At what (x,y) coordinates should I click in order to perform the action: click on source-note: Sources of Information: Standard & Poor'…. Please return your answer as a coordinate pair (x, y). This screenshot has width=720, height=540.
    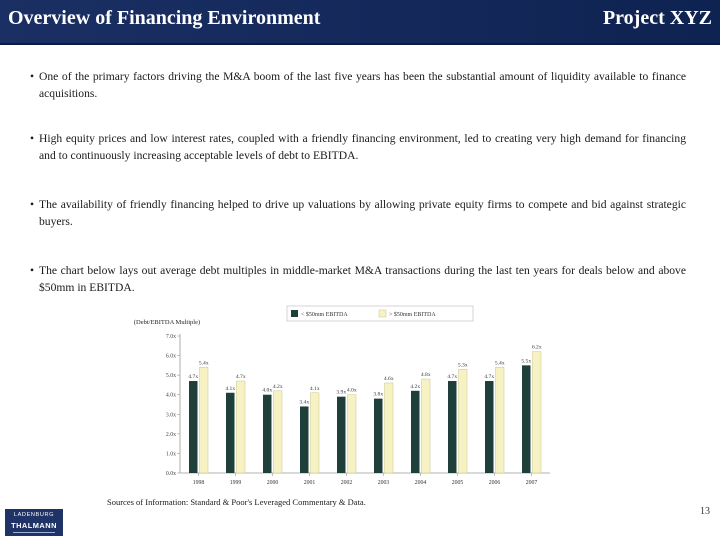
    Looking at the image, I should click on (236, 502).